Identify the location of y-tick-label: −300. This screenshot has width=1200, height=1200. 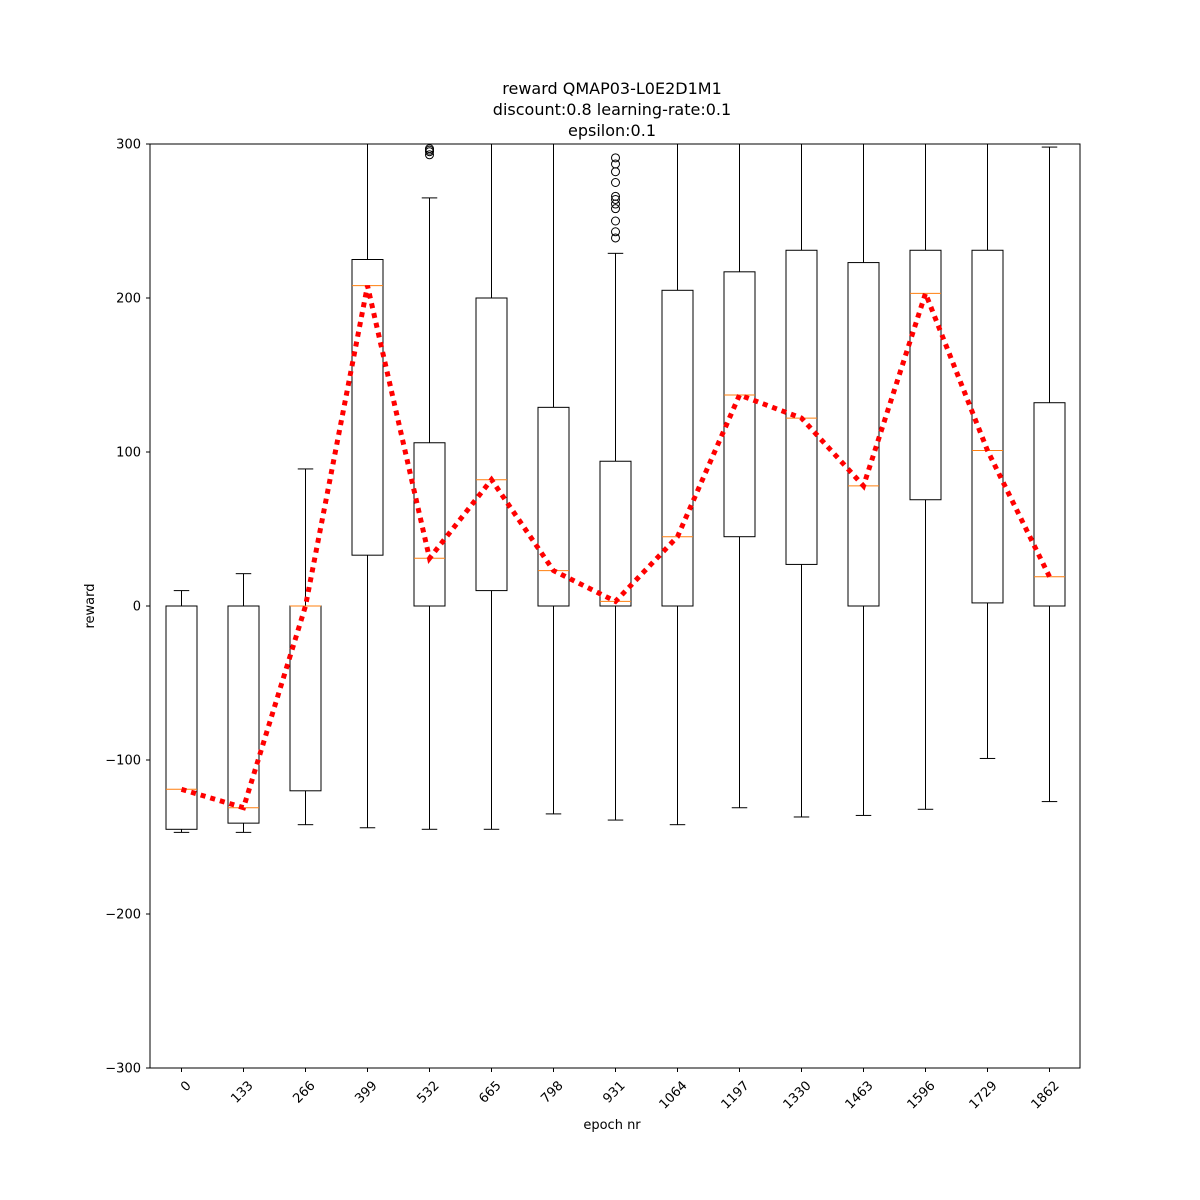
(123, 1069).